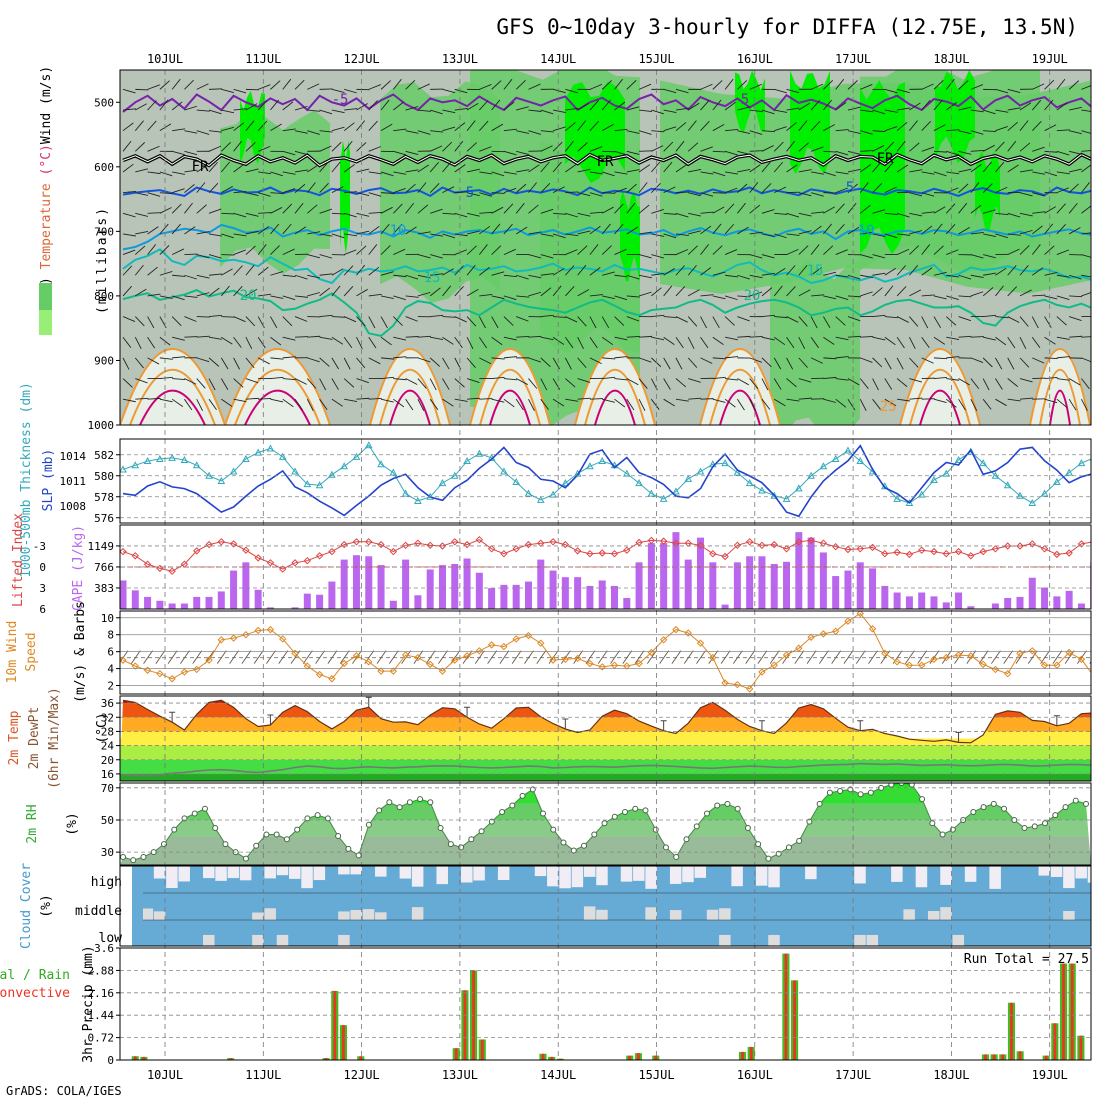 The height and width of the screenshot is (1100, 1100). Describe the element at coordinates (104, 588) in the screenshot. I see `y-tick-label: 383` at that location.